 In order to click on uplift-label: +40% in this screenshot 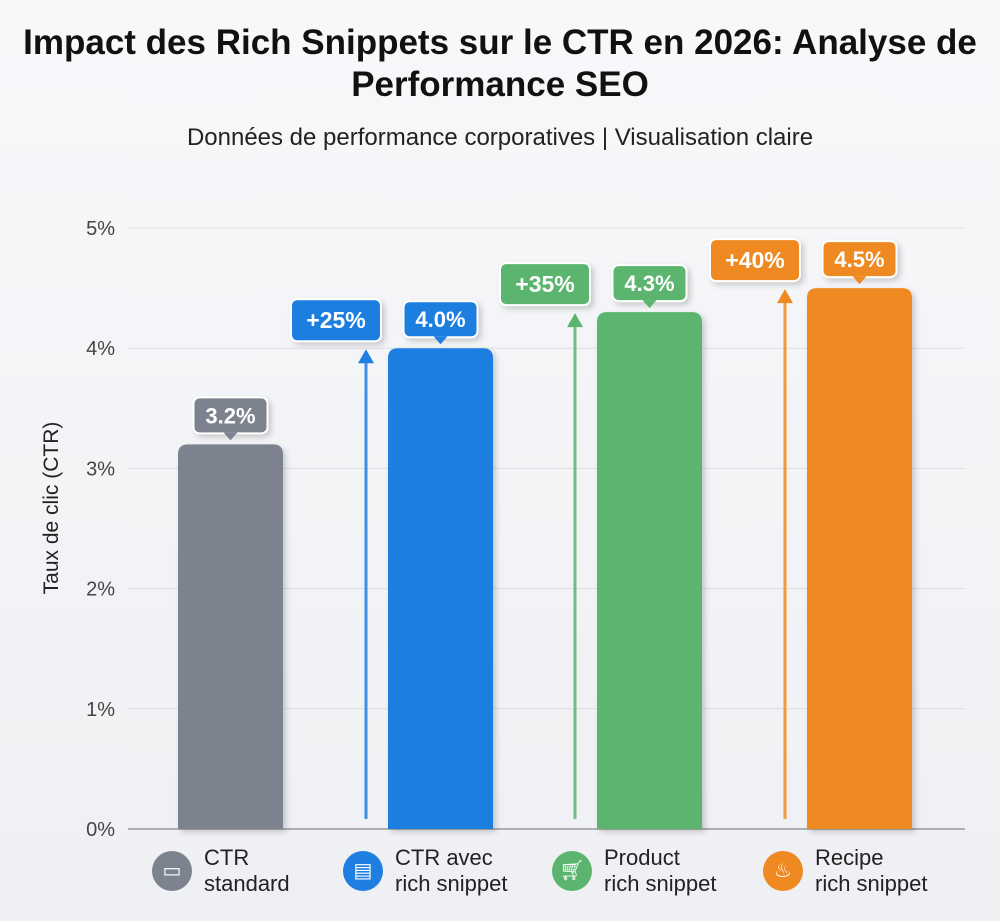, I will do `click(754, 260)`.